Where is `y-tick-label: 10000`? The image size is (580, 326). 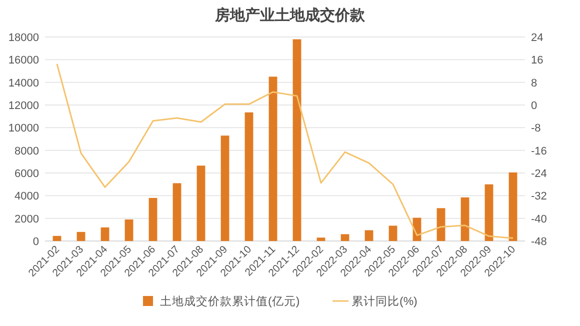 y-tick-label: 10000 is located at coordinates (23, 128).